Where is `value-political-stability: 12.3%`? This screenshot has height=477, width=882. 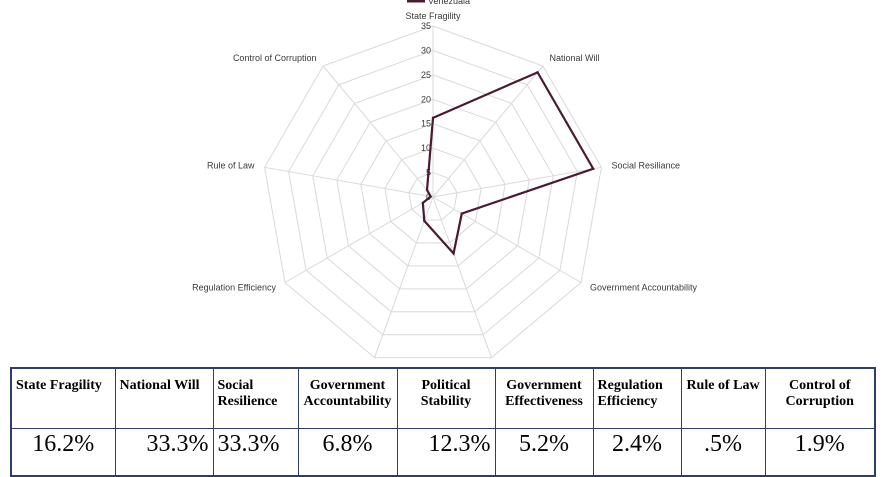
value-political-stability: 12.3% is located at coordinates (446, 452).